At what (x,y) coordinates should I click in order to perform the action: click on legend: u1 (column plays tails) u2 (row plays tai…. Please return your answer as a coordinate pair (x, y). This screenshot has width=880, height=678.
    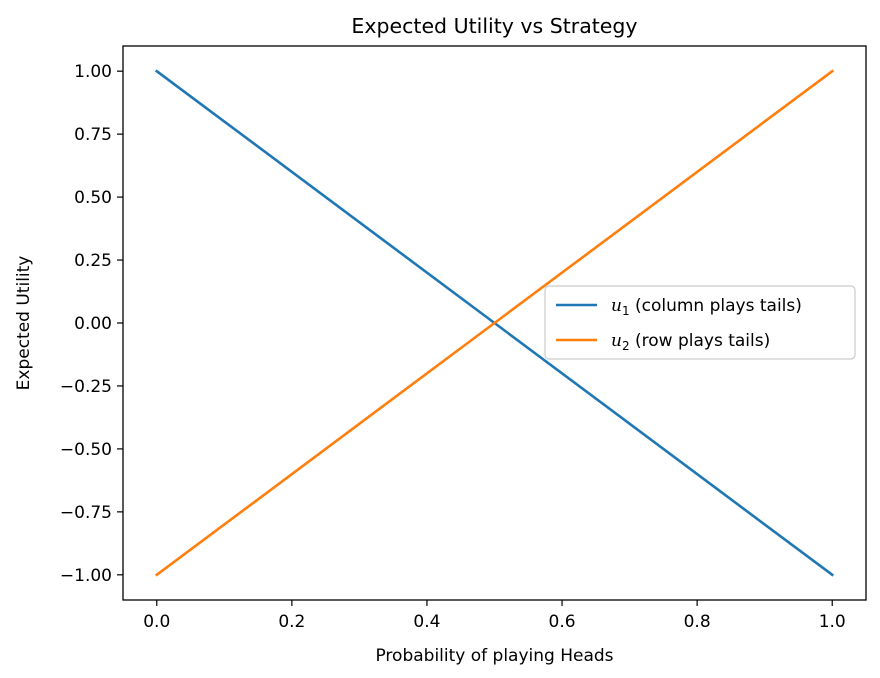
    Looking at the image, I should click on (700, 322).